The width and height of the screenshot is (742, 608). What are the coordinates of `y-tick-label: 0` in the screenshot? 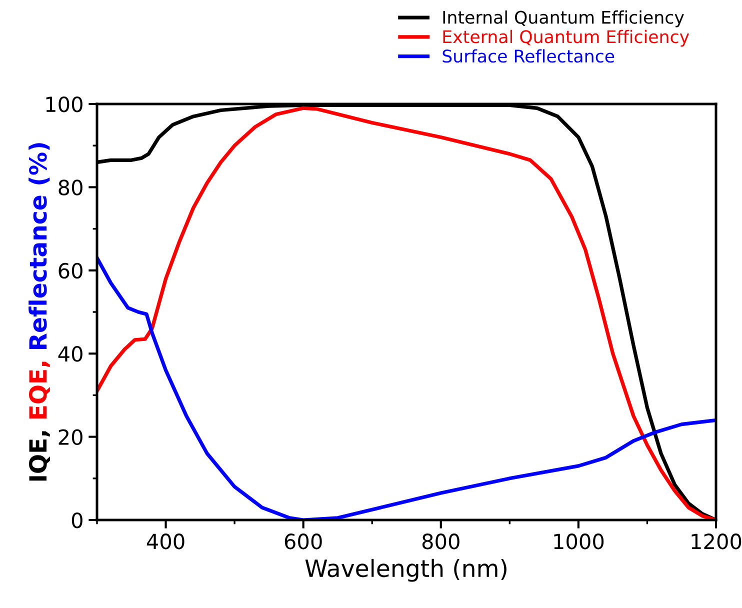 It's located at (77, 520).